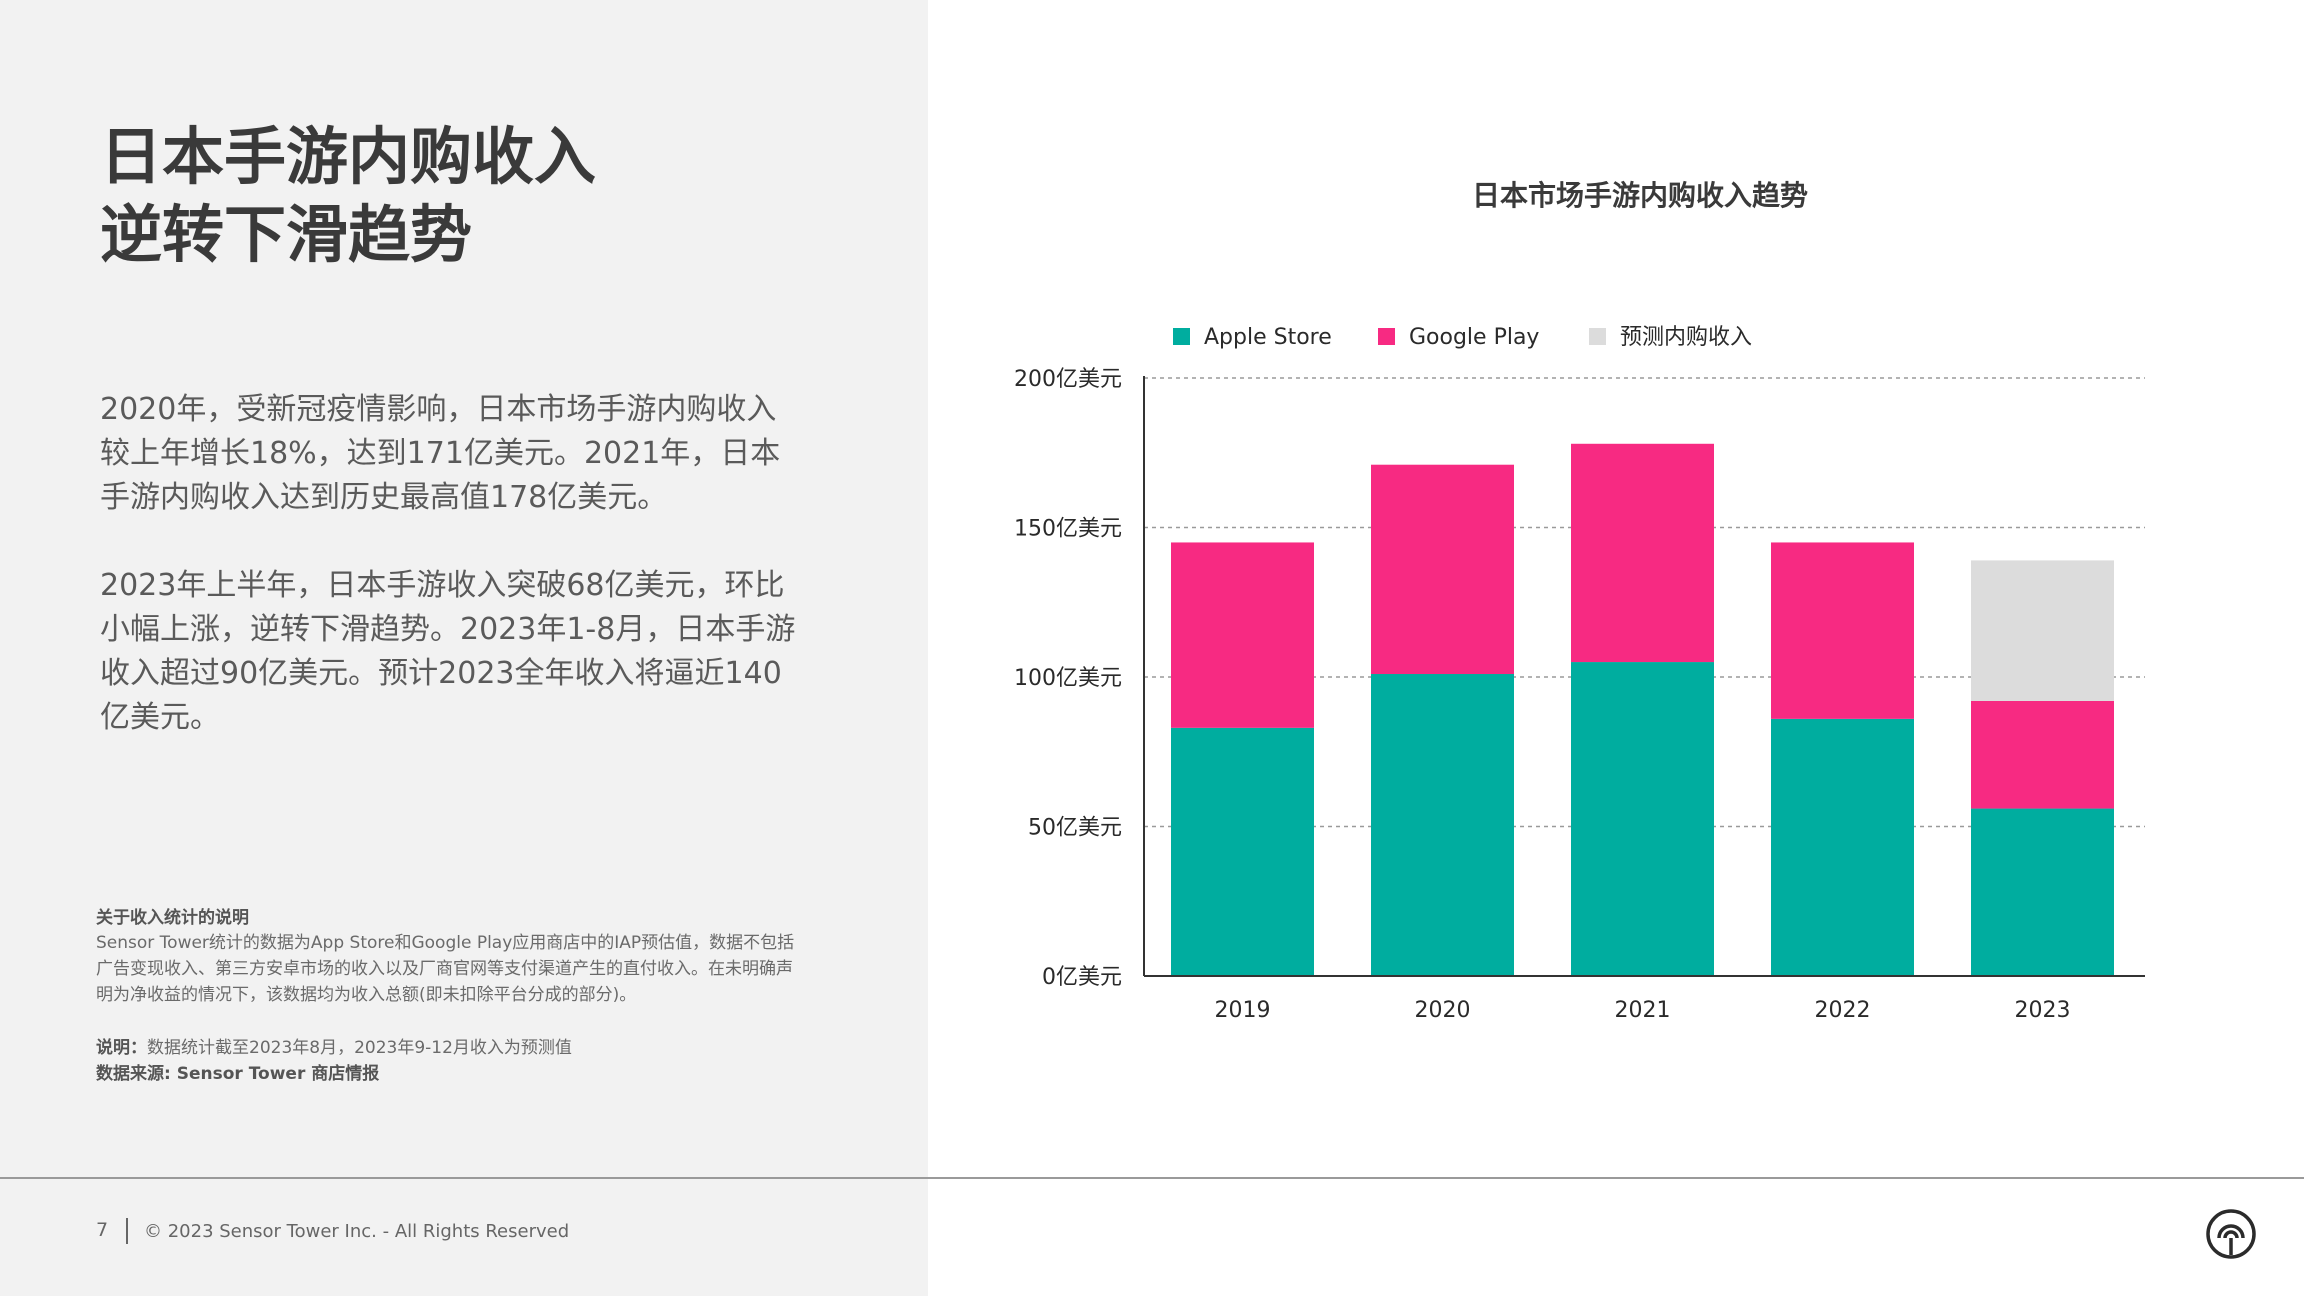  I want to click on legend-item-apple-store: Apple Store, so click(1252, 338).